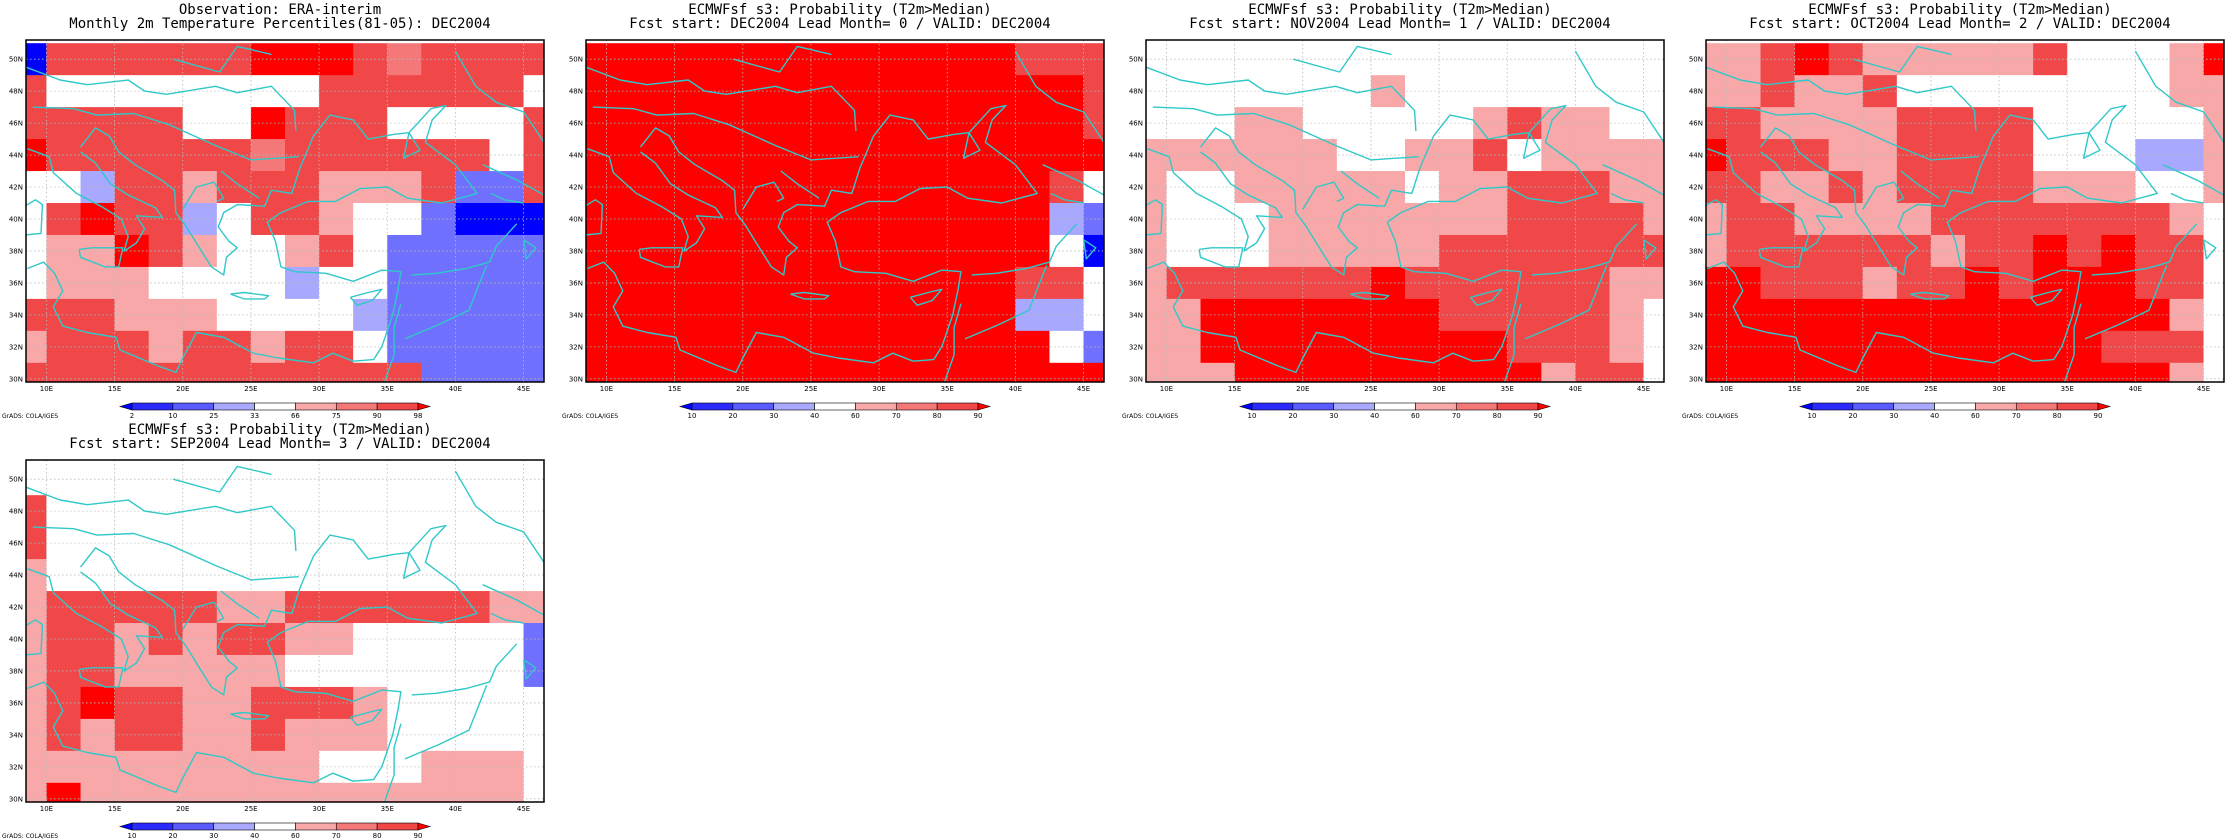 The image size is (2240, 840). What do you see at coordinates (16, 671) in the screenshot?
I see `lat-label: 38N` at bounding box center [16, 671].